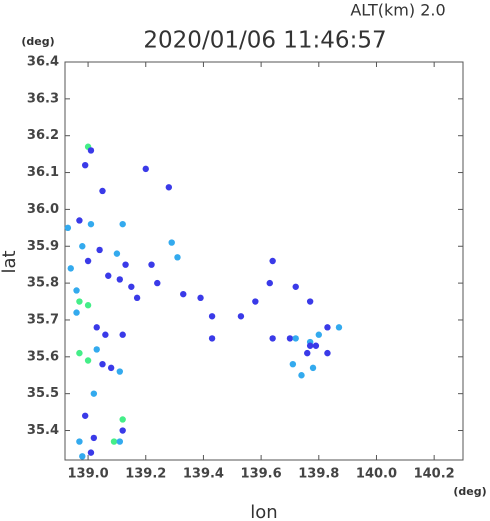 Image resolution: width=490 pixels, height=521 pixels. I want to click on y-tick-label: 36.0, so click(43, 209).